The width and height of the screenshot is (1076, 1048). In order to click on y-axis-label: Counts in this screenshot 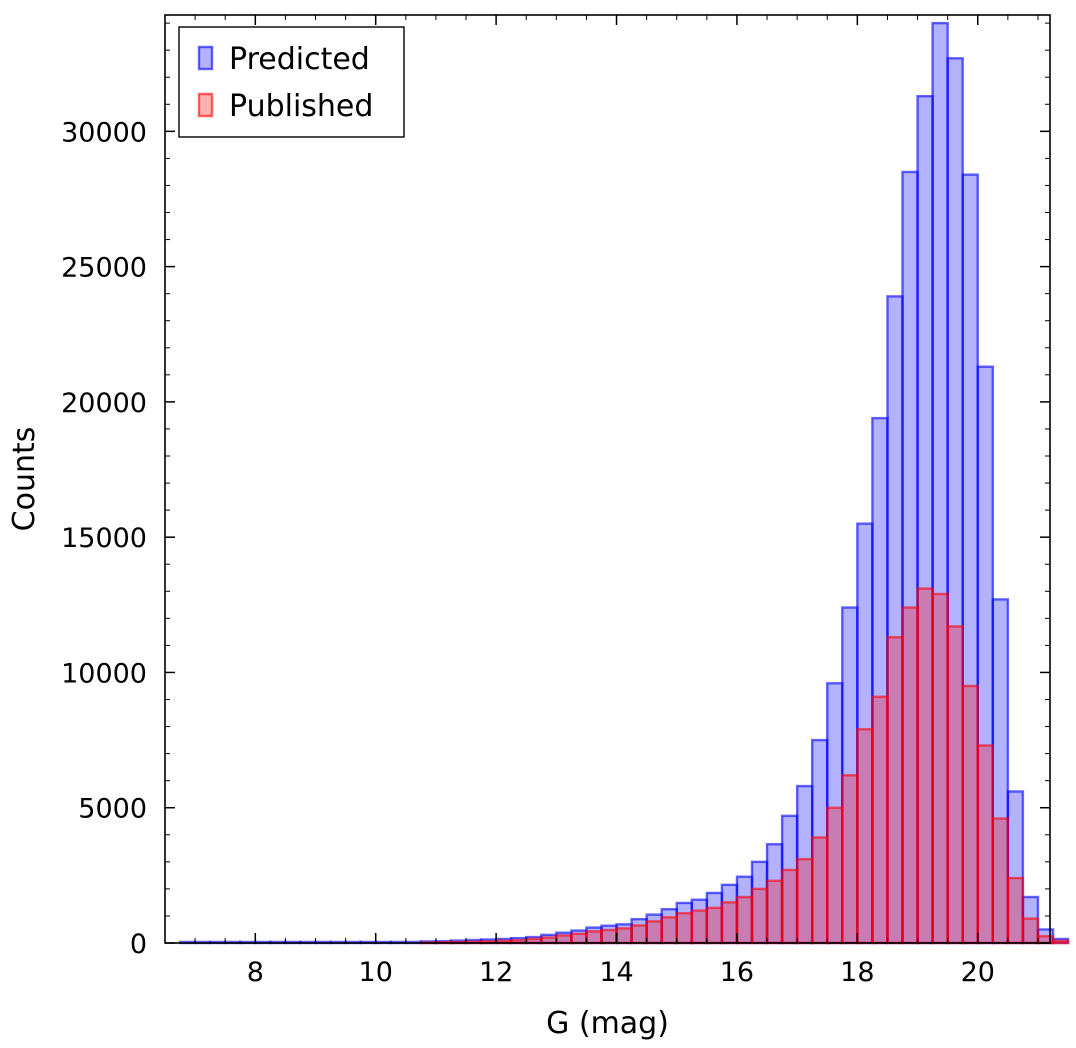, I will do `click(24, 479)`.